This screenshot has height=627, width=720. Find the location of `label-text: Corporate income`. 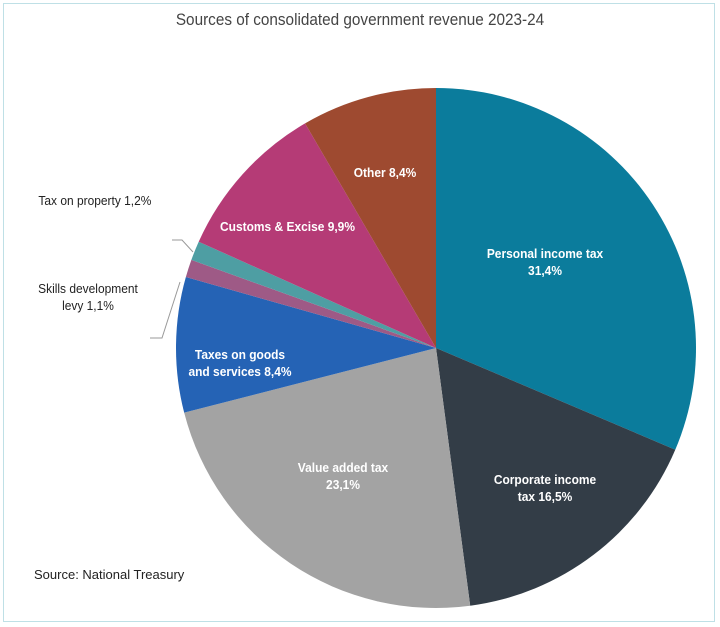

label-text: Corporate income is located at coordinates (545, 479).